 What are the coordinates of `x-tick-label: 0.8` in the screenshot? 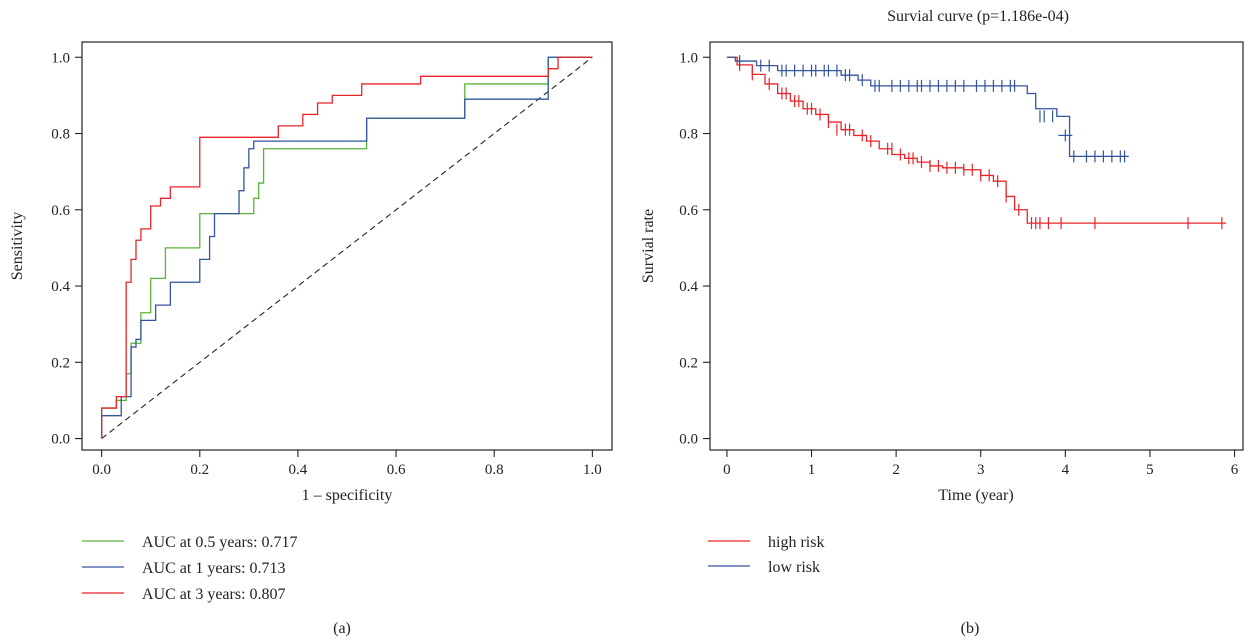 It's located at (494, 470).